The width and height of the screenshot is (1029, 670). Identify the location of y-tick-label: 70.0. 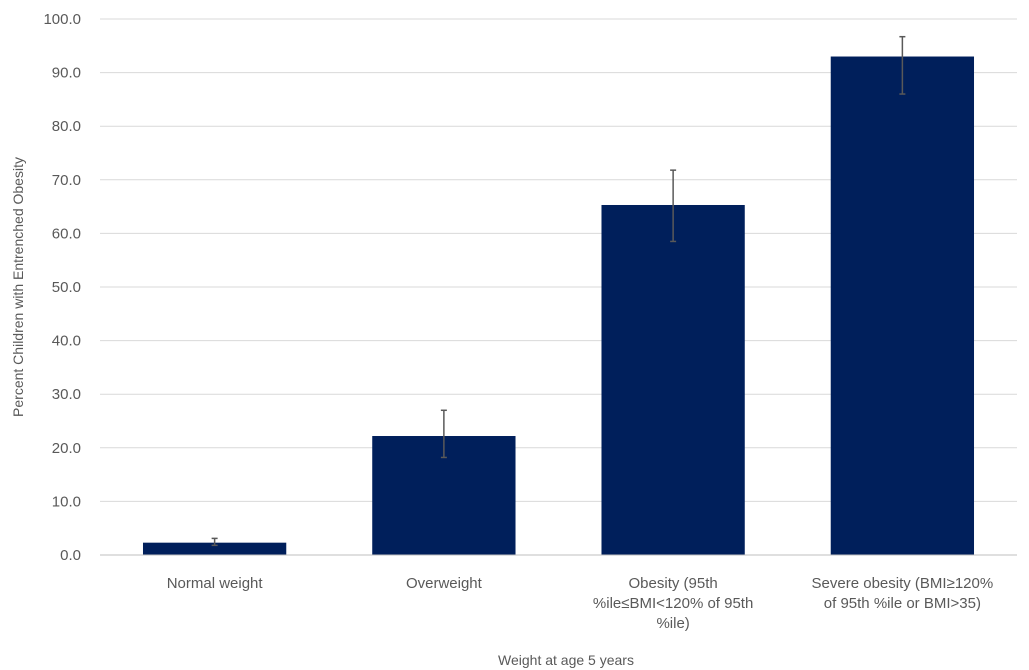
(66, 180).